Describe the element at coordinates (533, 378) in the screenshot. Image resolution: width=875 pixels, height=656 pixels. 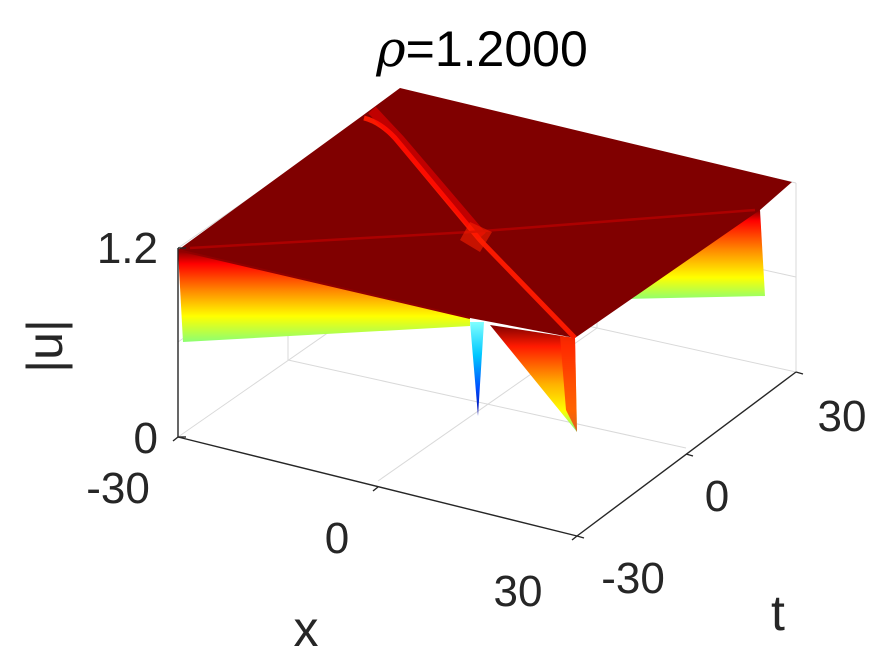
I see `surface-front-wedge` at that location.